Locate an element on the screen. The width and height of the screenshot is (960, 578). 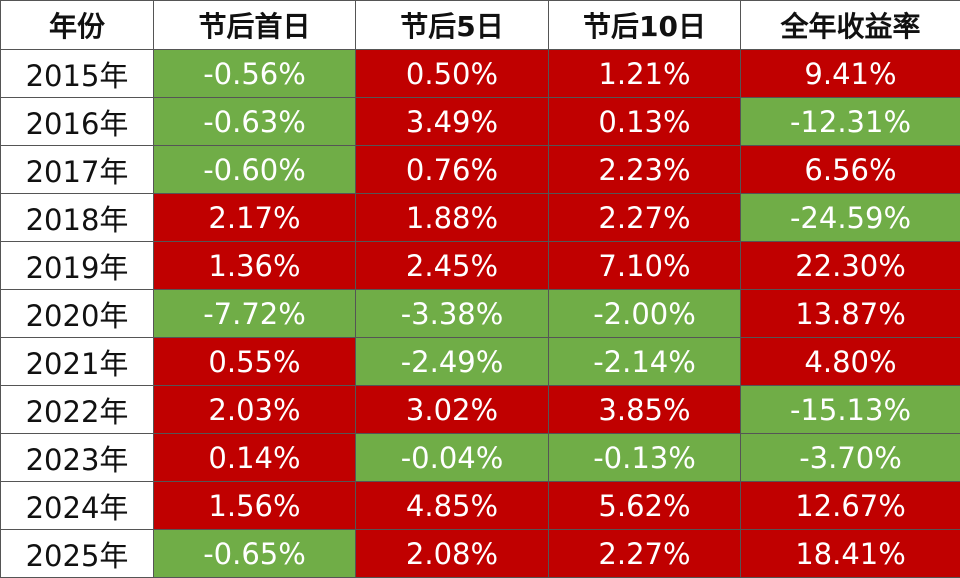
year-cell: 2015年 is located at coordinates (77, 74).